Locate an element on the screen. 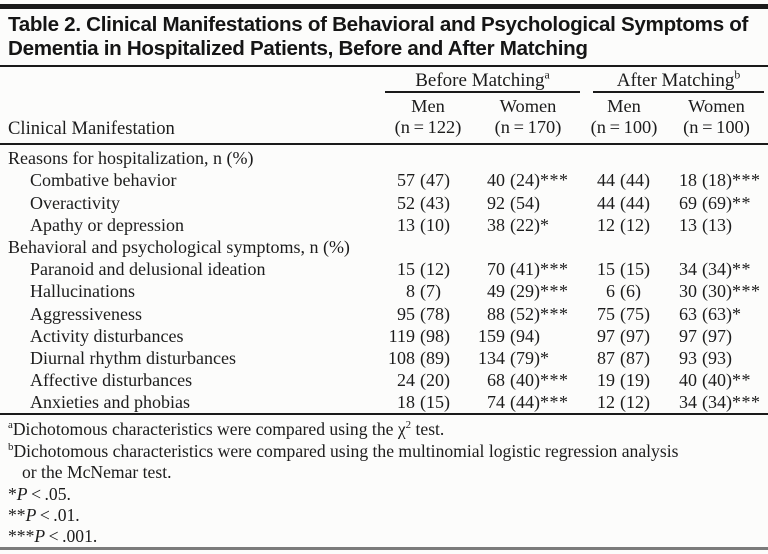  cell-percent: (13) is located at coordinates (717, 224).